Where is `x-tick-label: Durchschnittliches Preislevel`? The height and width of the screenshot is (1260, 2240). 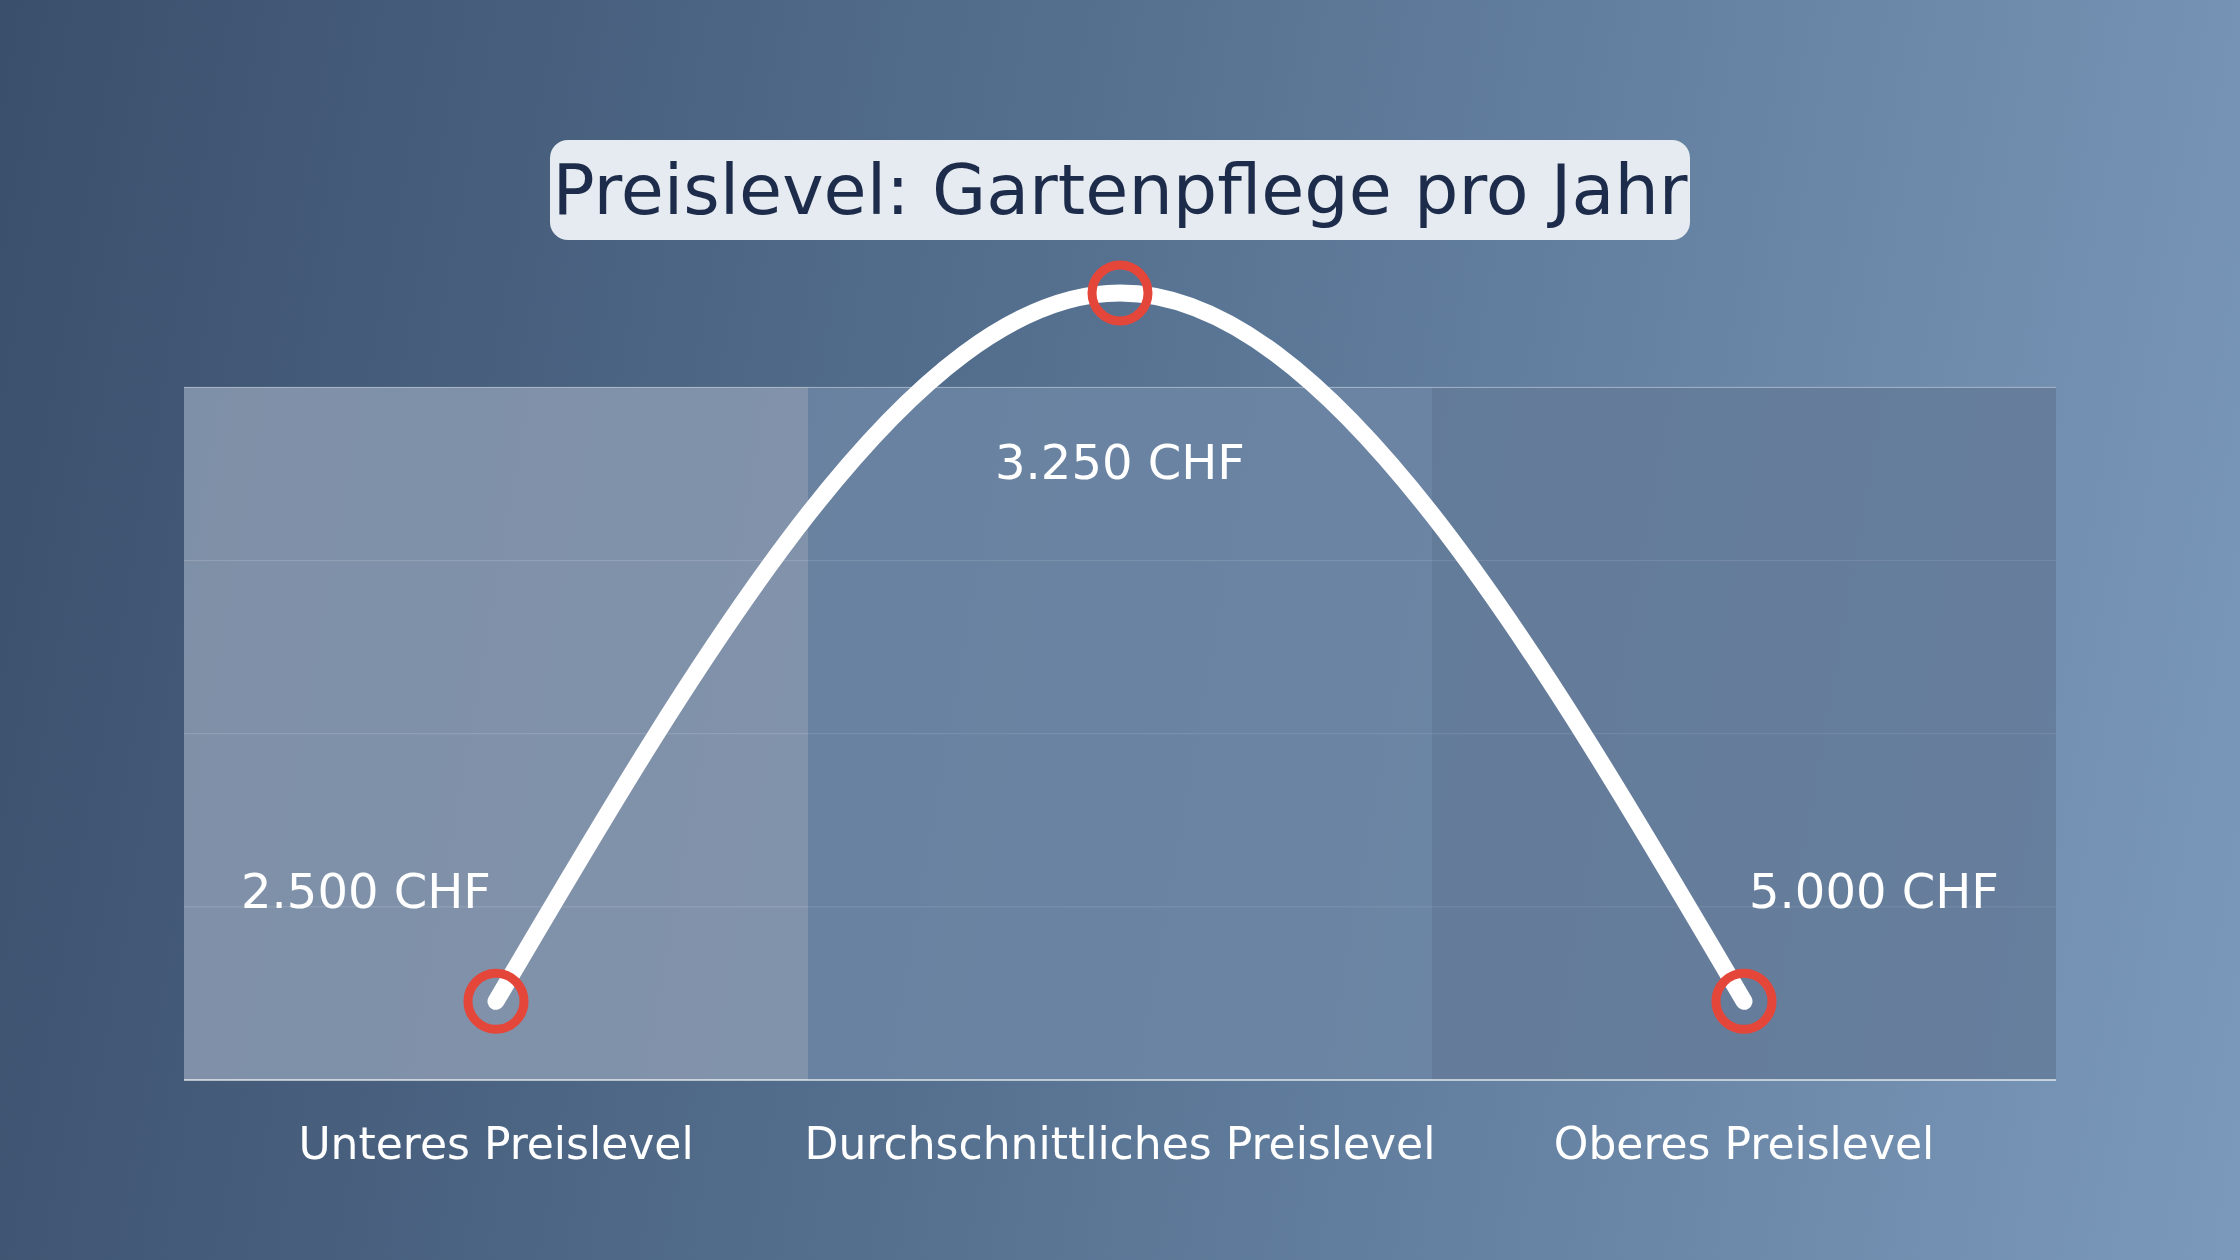 x-tick-label: Durchschnittliches Preislevel is located at coordinates (1120, 1144).